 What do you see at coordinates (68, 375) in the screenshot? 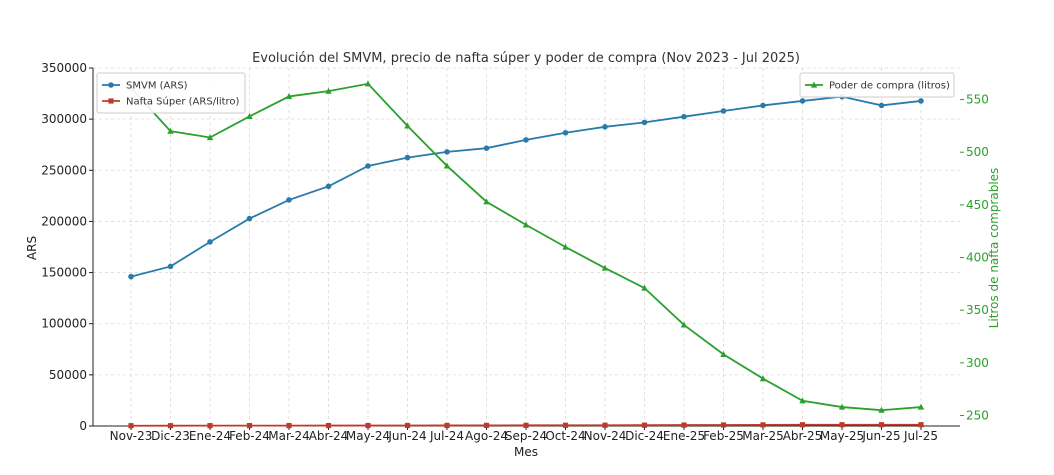
I see `y-tick-label-left: 50000` at bounding box center [68, 375].